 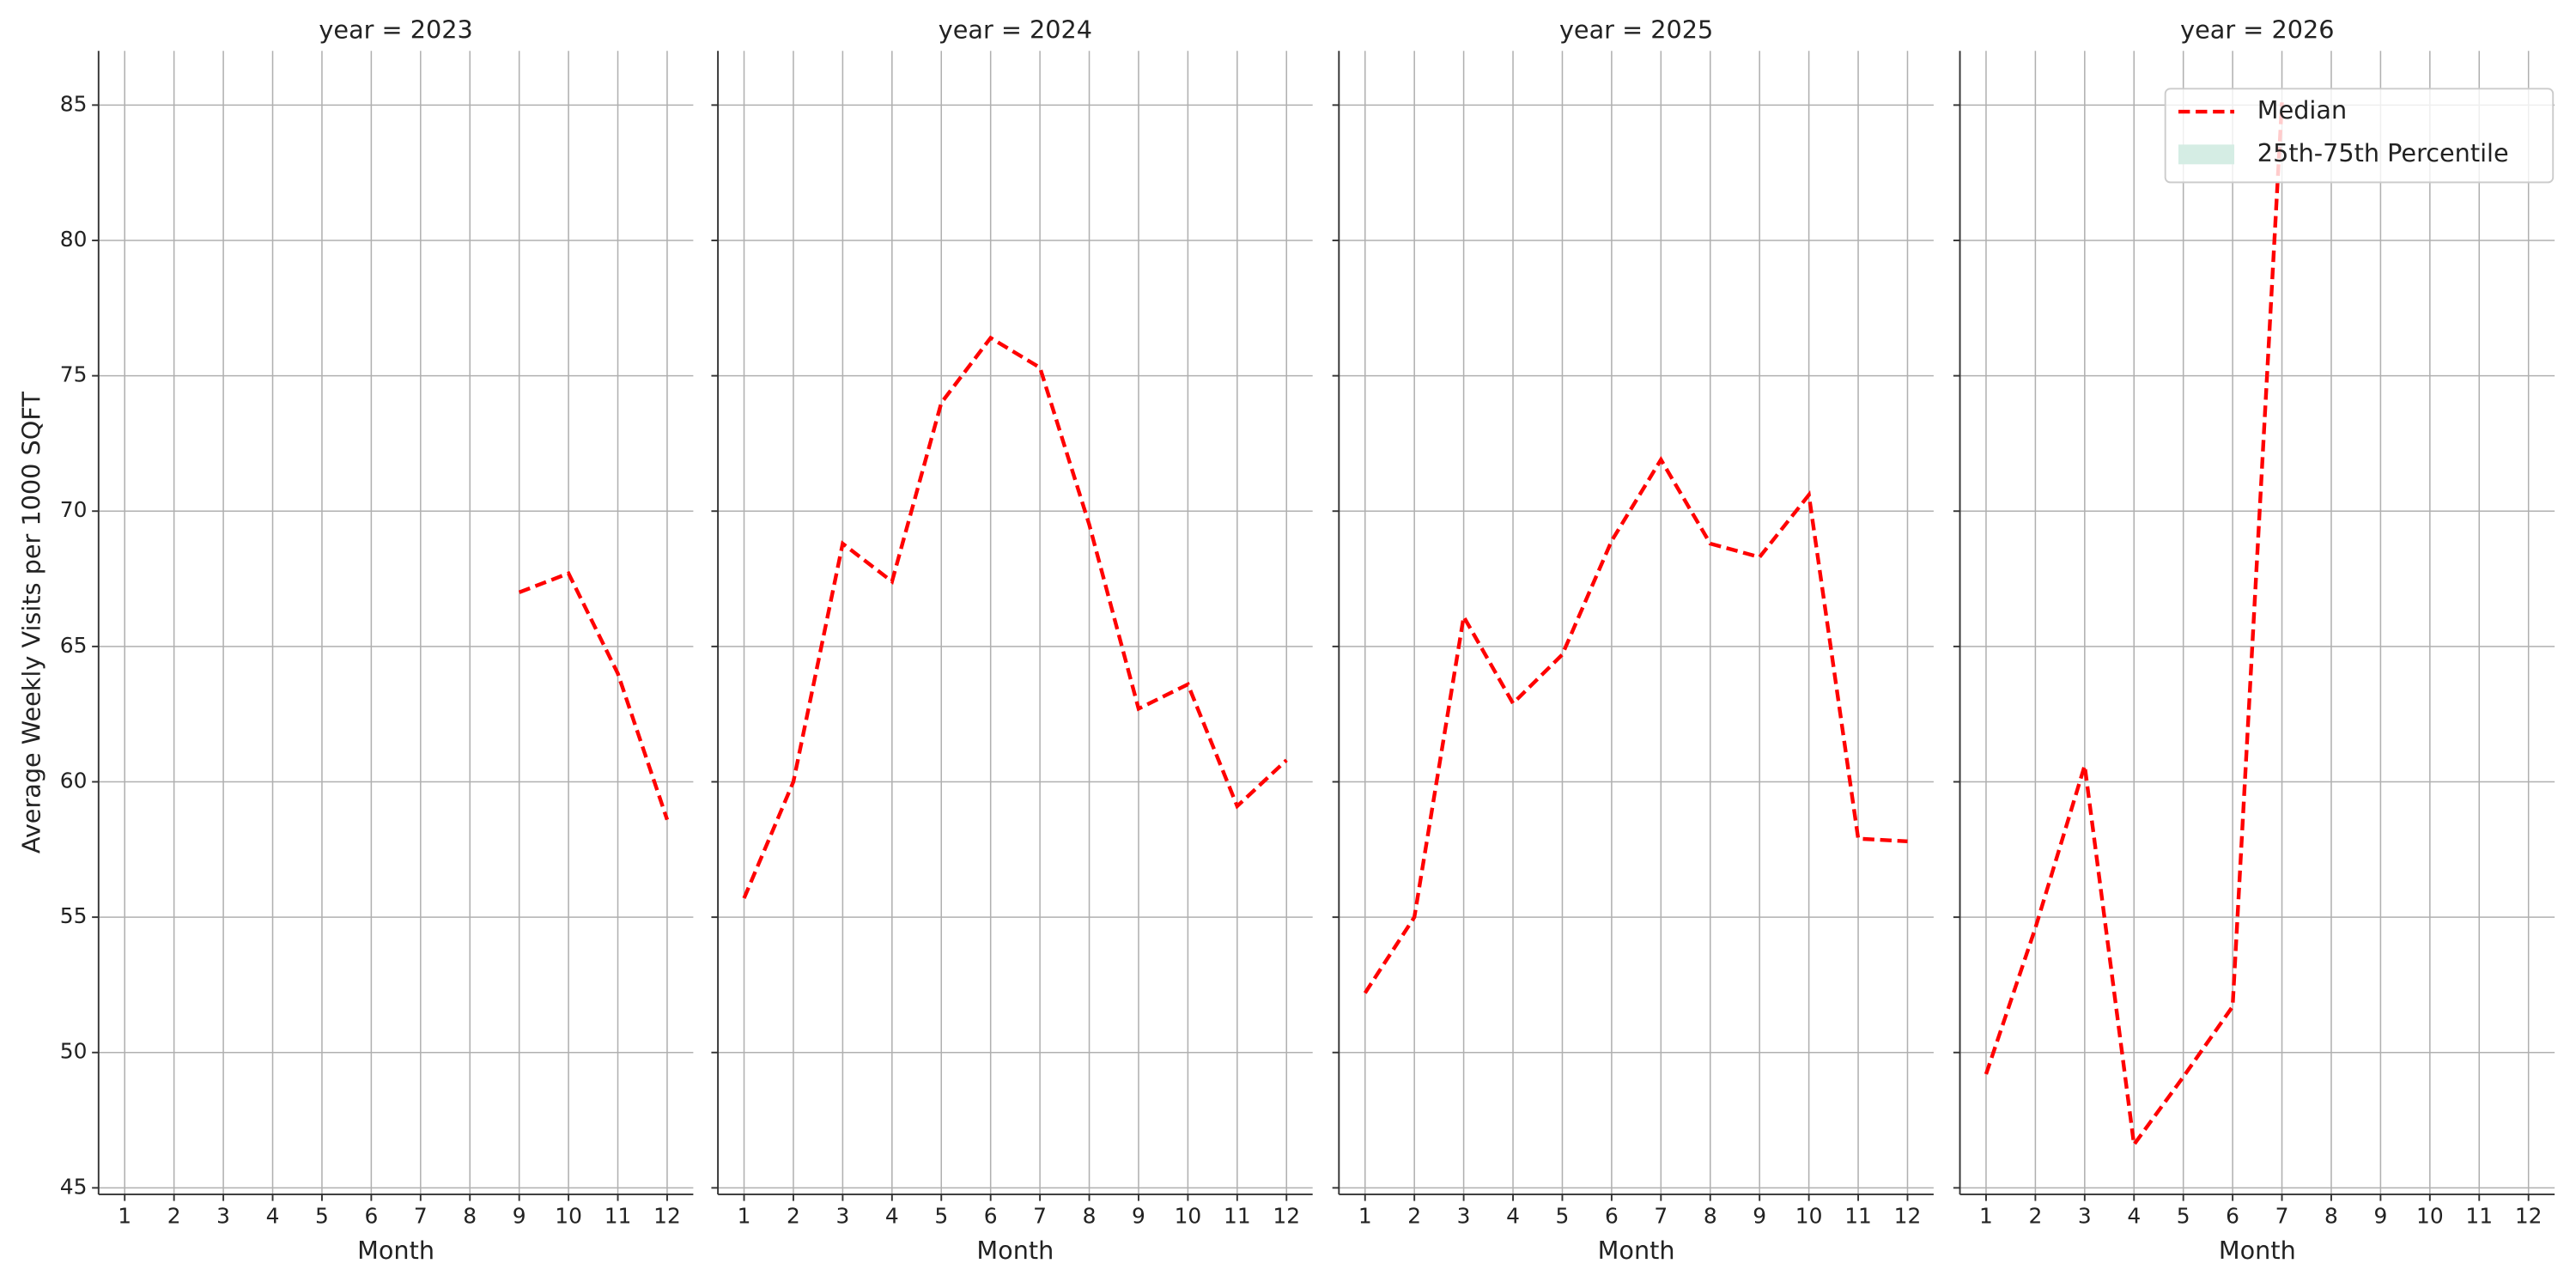 What do you see at coordinates (2383, 153) in the screenshot?
I see `legend-label: 25th-75th Percentile` at bounding box center [2383, 153].